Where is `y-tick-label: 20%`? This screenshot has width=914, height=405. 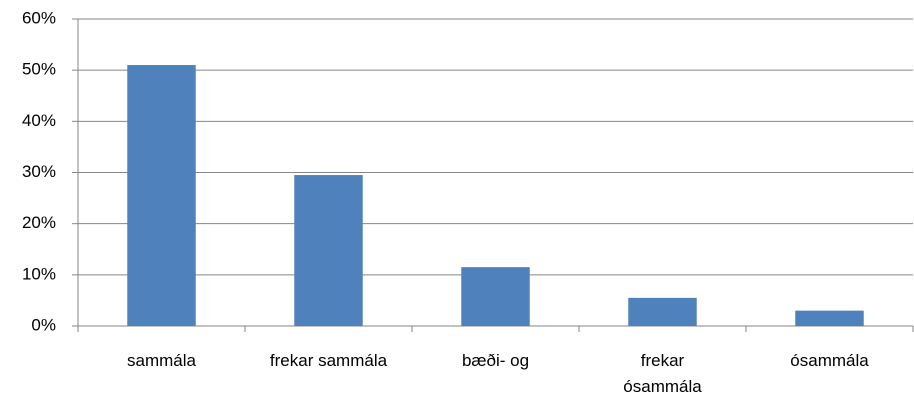 y-tick-label: 20% is located at coordinates (39, 222).